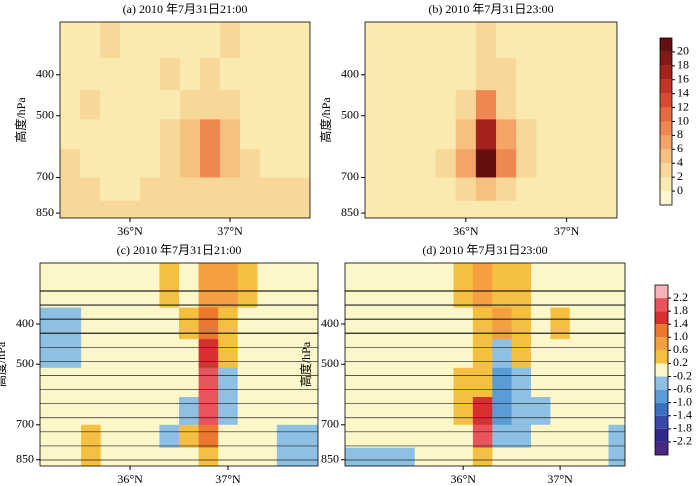 The image size is (700, 486). Describe the element at coordinates (680, 310) in the screenshot. I see `colorbar-tick-label: 1.8` at that location.